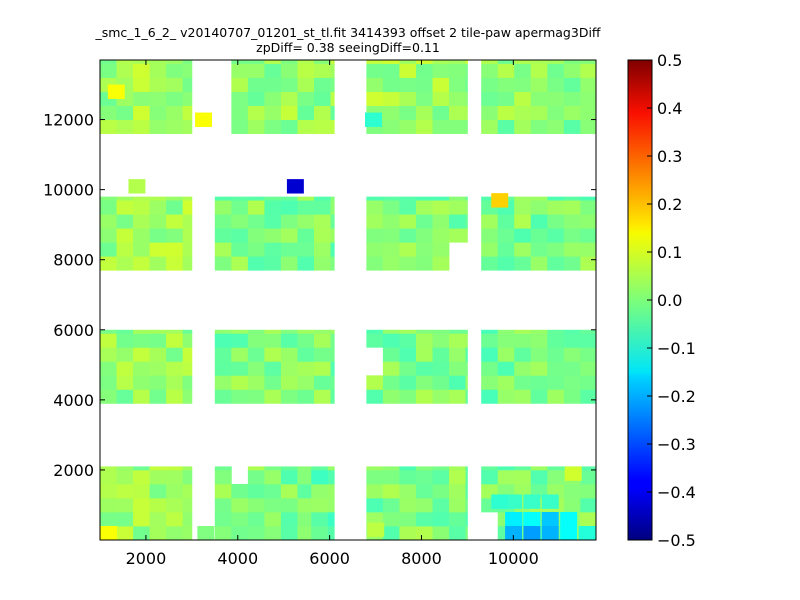 The width and height of the screenshot is (800, 600). I want to click on colorbar-tick-label: −0.2, so click(676, 396).